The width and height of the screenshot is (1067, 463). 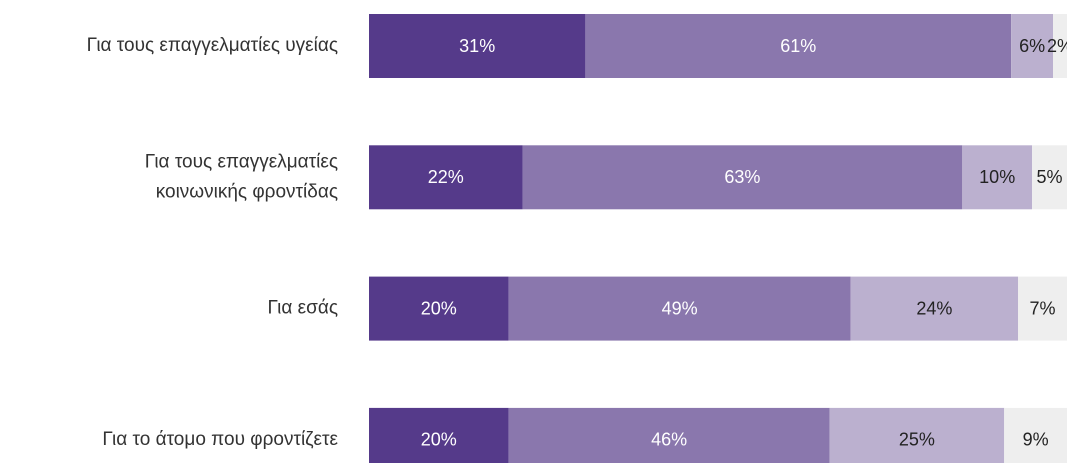 I want to click on value-label: 24%, so click(x=934, y=308).